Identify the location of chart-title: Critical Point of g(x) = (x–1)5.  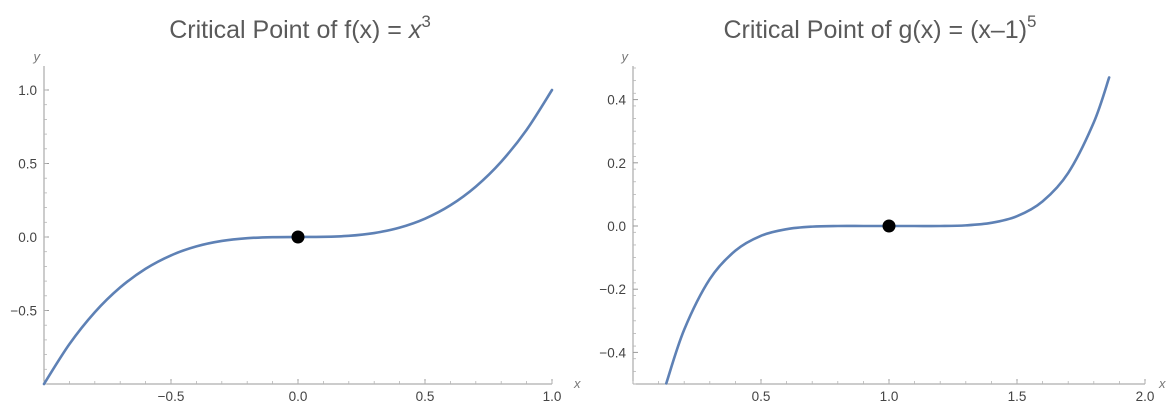
(879, 28).